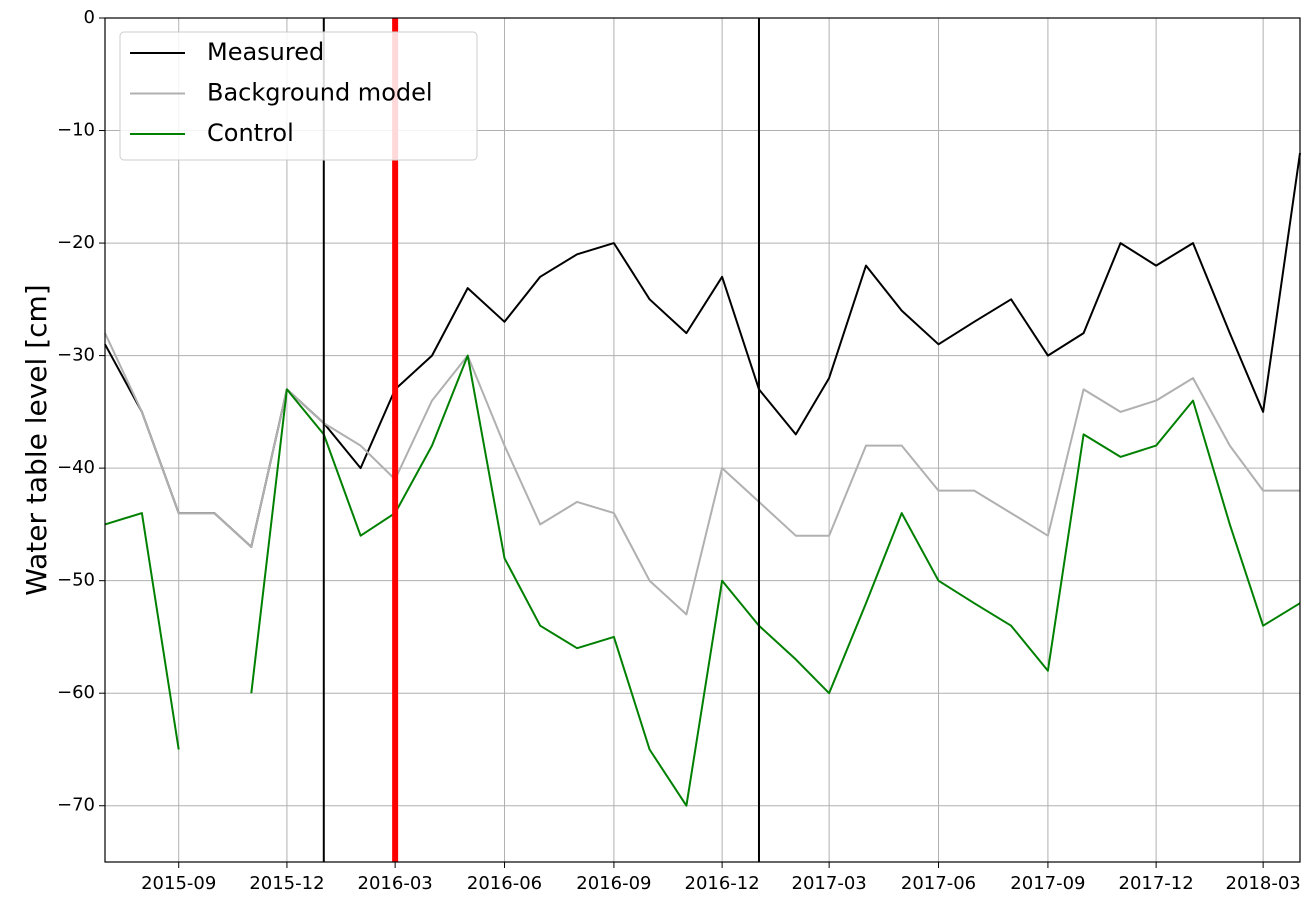 This screenshot has height=897, width=1309. Describe the element at coordinates (76, 467) in the screenshot. I see `y-tick-label: −40` at that location.